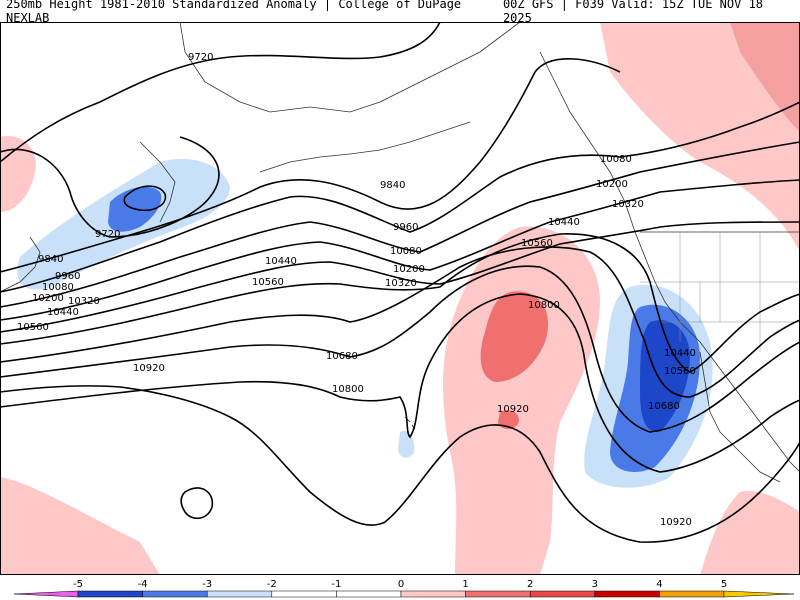 This screenshot has height=600, width=800. Describe the element at coordinates (46, 594) in the screenshot. I see `colorbar-min-extension` at that location.